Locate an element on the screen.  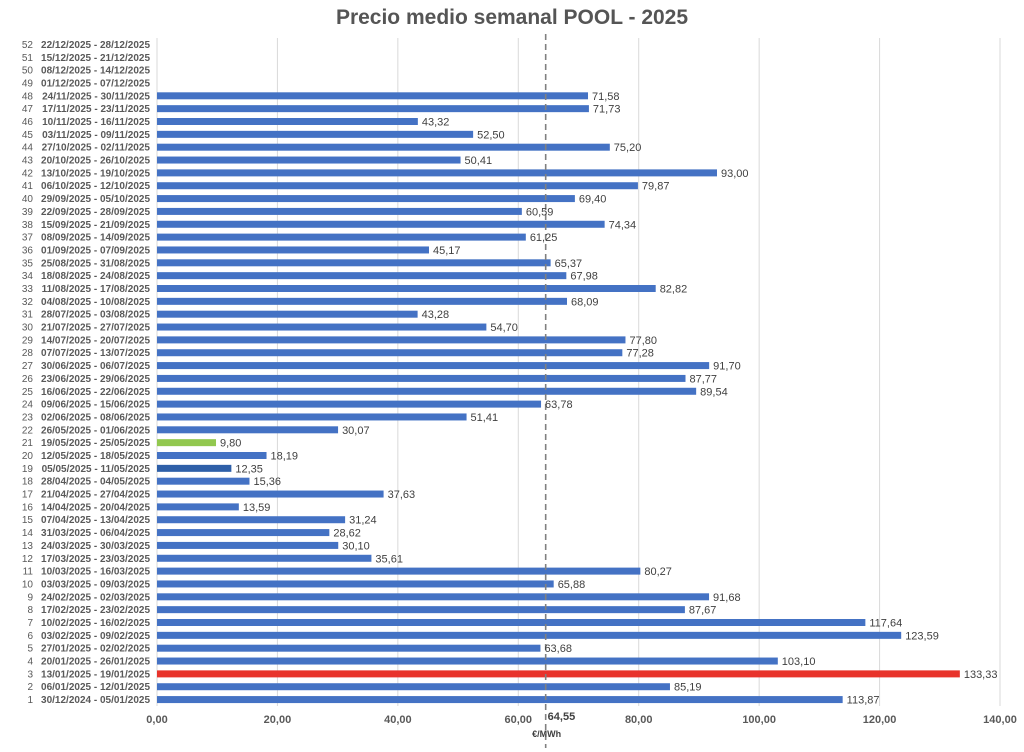
data-label: 91,68 is located at coordinates (727, 598).